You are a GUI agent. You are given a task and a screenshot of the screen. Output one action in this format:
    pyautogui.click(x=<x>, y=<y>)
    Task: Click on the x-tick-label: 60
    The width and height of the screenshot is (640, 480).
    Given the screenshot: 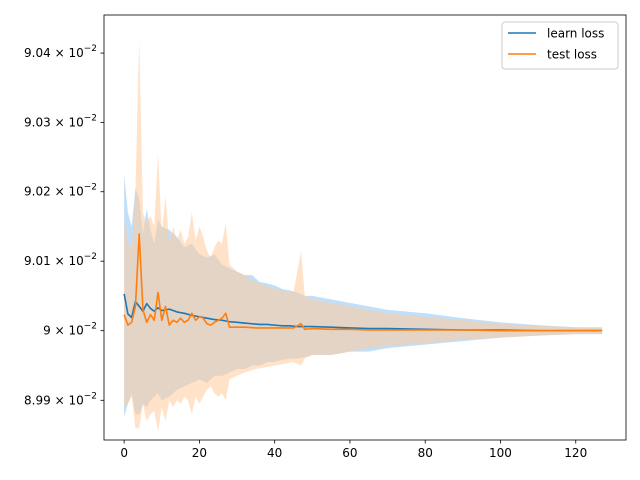 What is the action you would take?
    pyautogui.click(x=349, y=453)
    